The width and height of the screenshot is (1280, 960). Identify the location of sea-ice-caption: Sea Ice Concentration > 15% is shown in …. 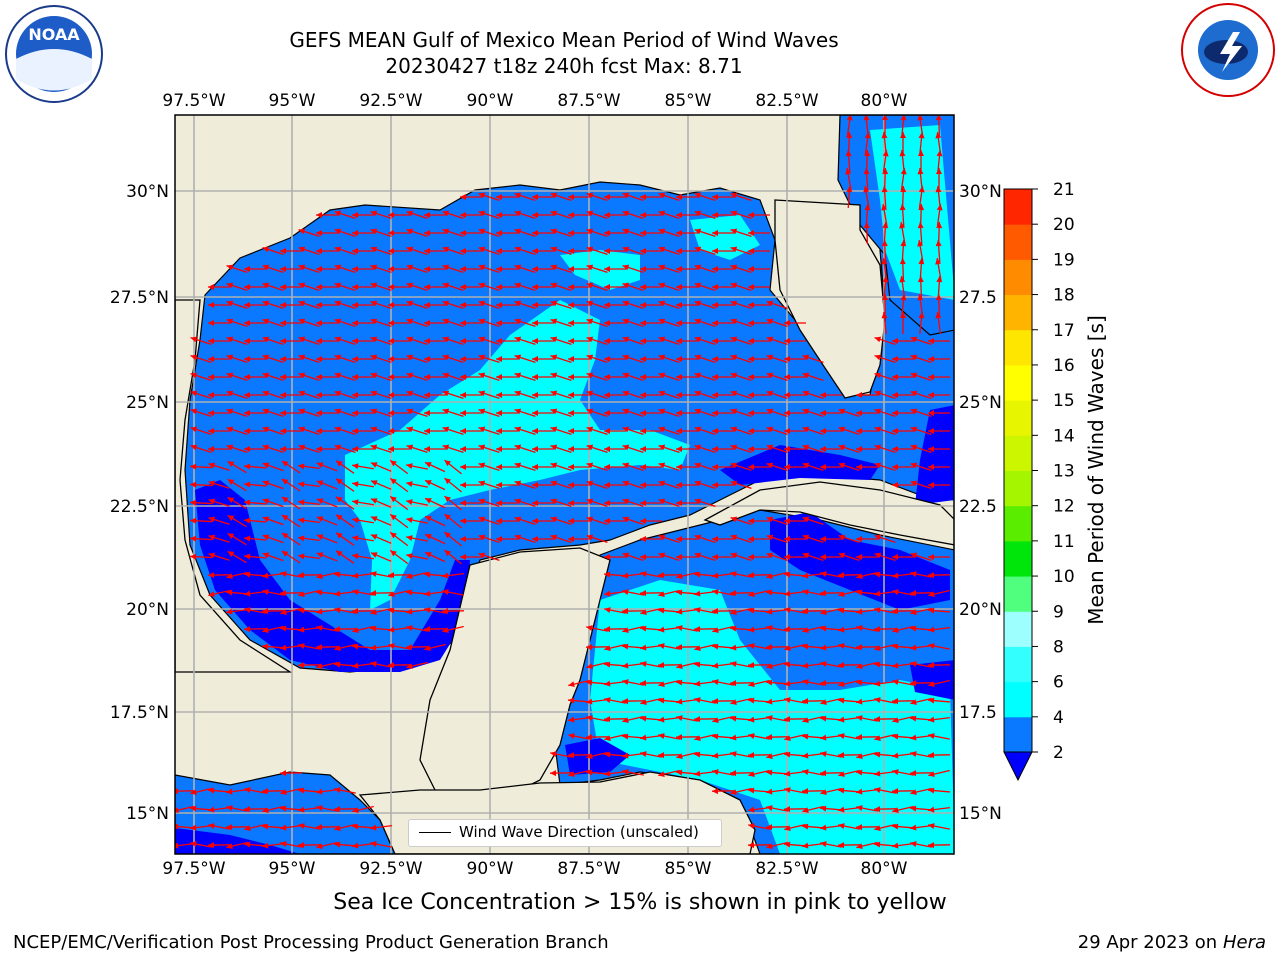
(640, 902).